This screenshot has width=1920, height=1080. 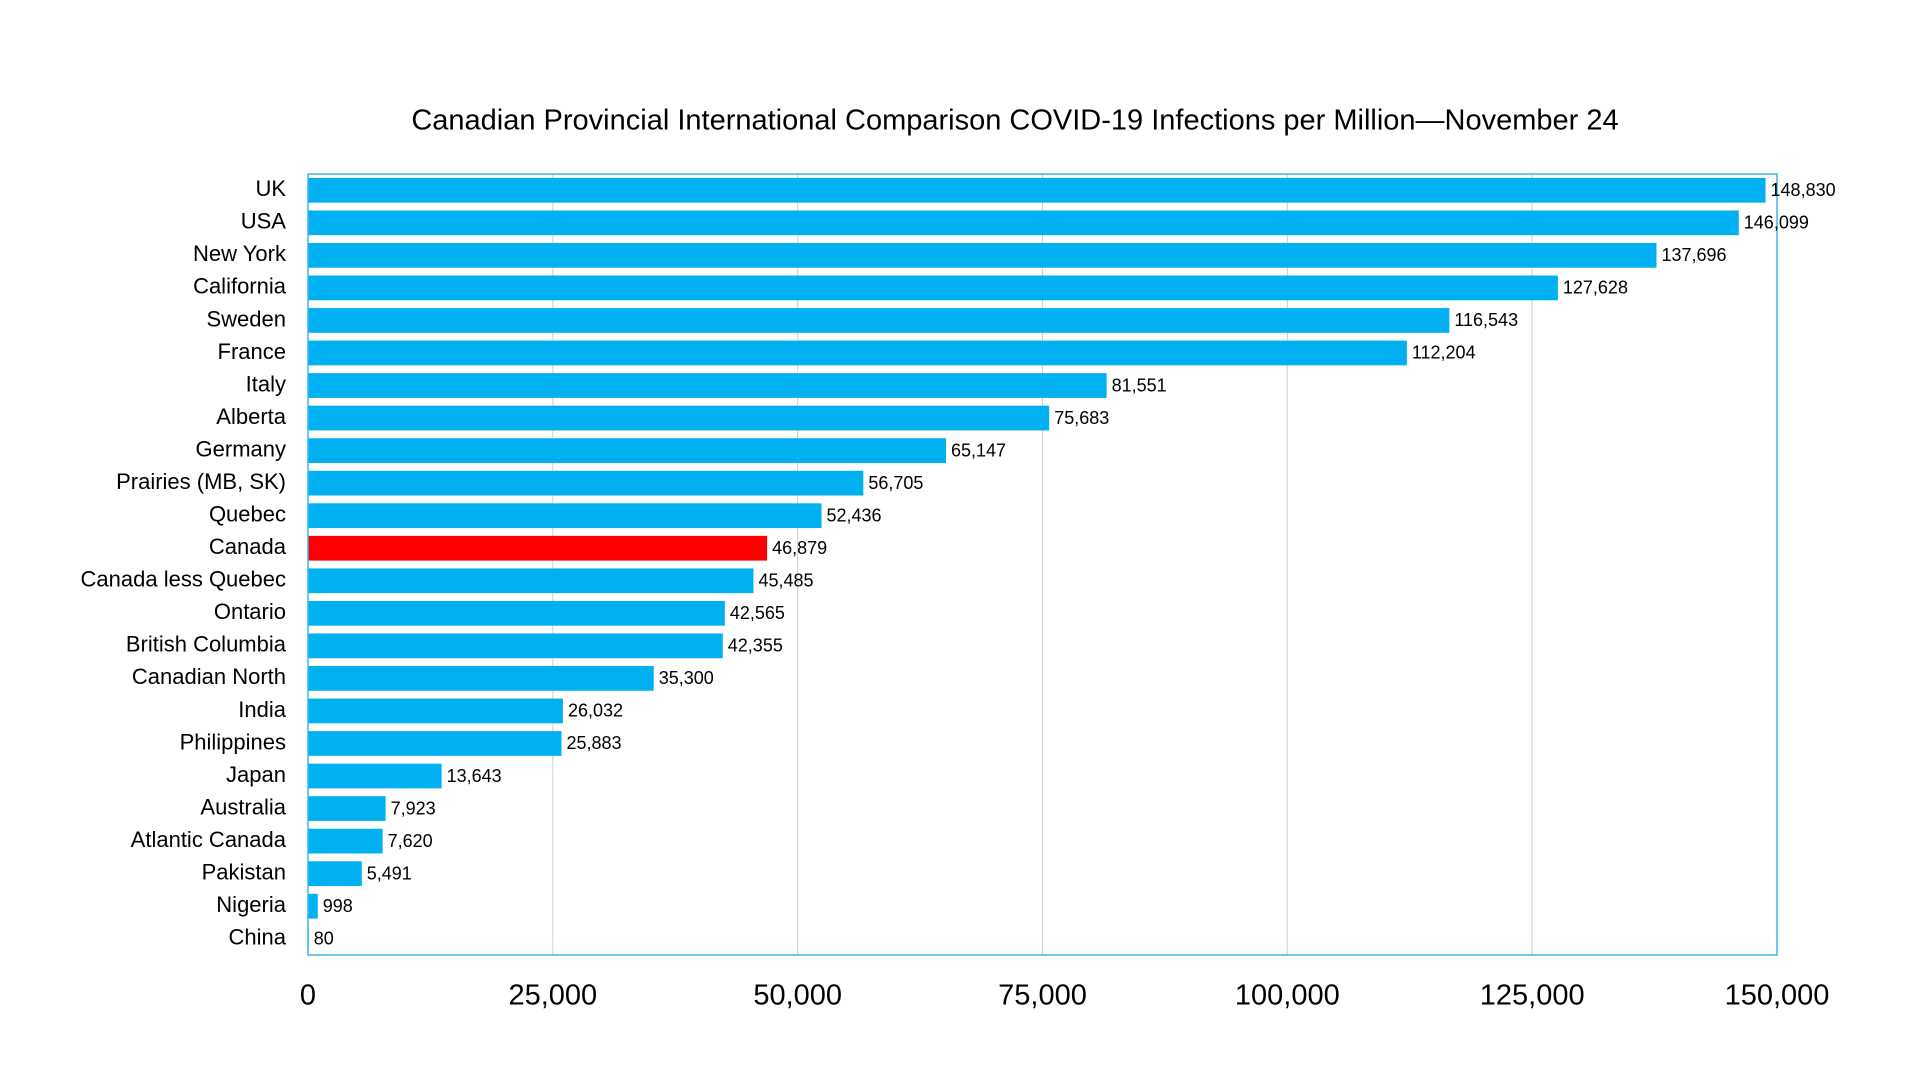 I want to click on y-tick-label: British Columbia, so click(x=206, y=644).